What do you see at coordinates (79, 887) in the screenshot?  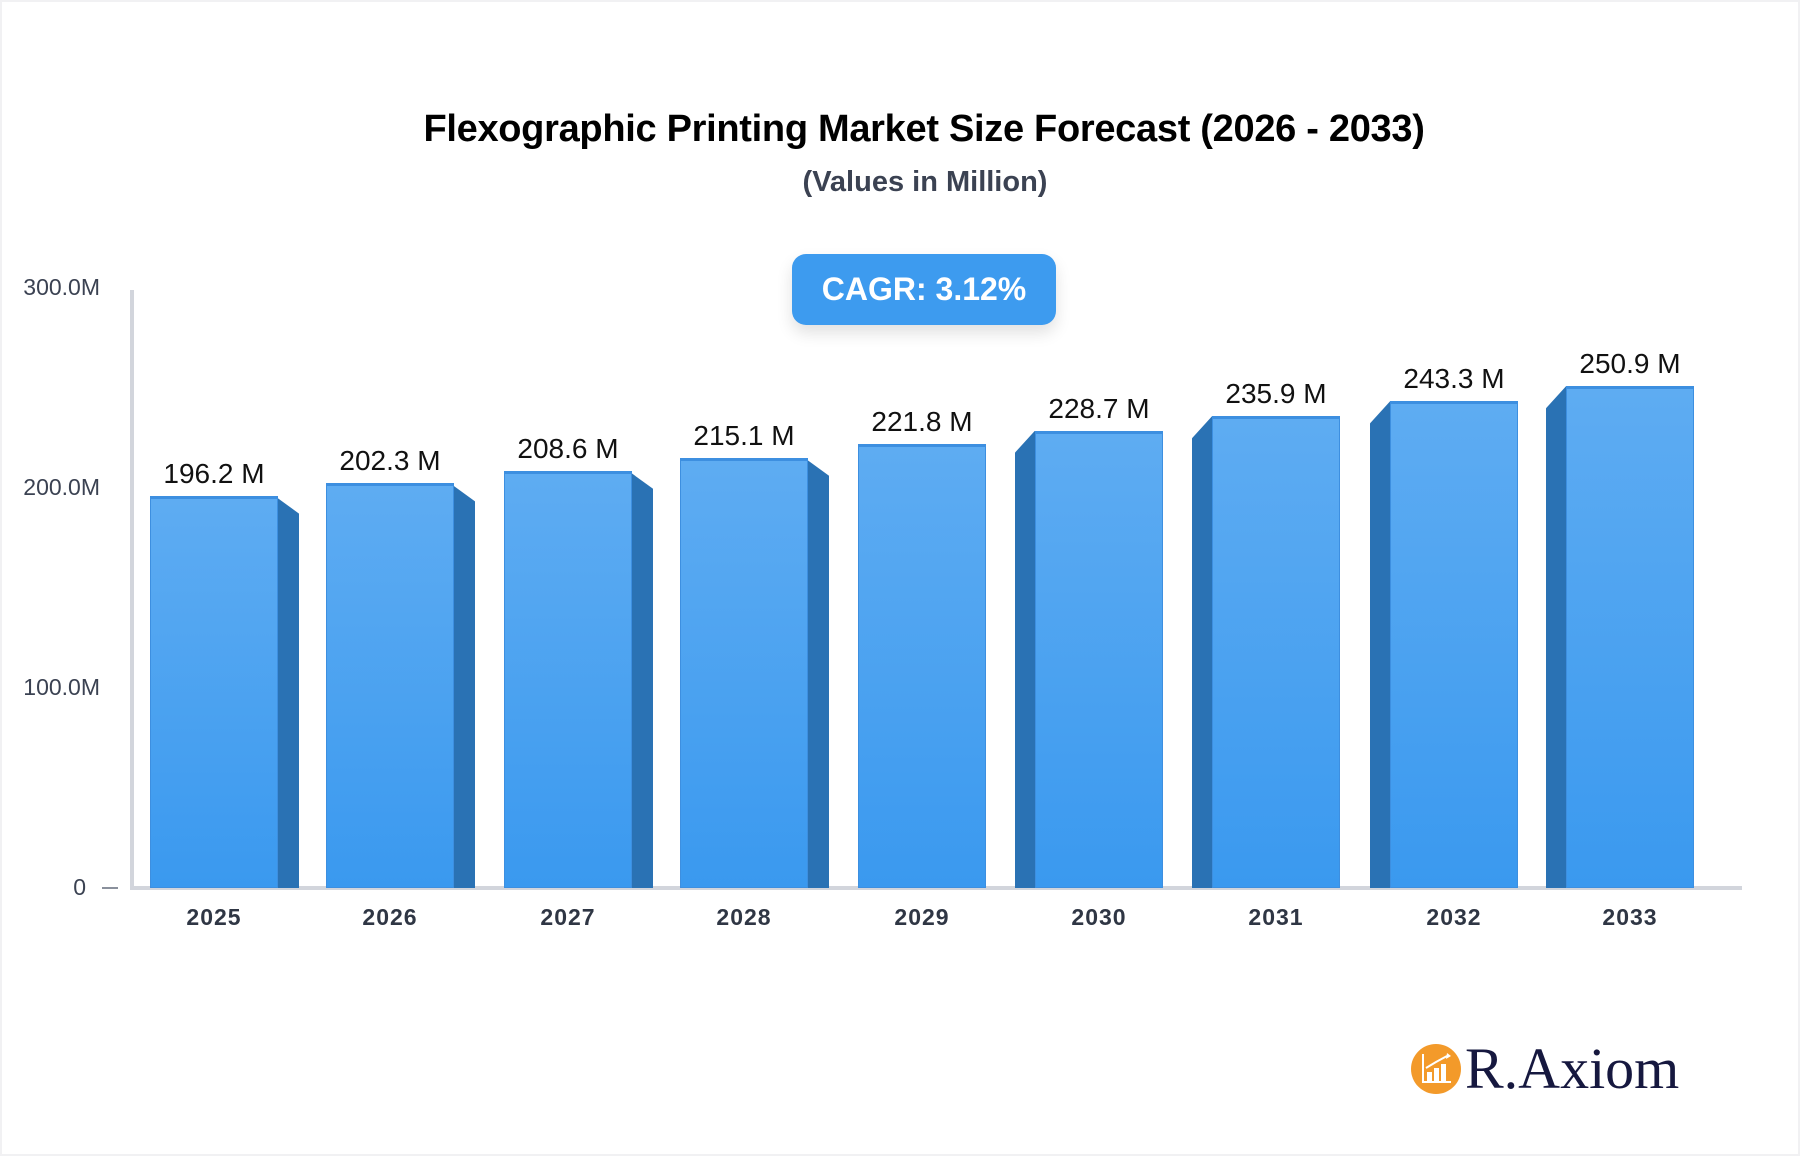 I see `y-tick-0: 0` at bounding box center [79, 887].